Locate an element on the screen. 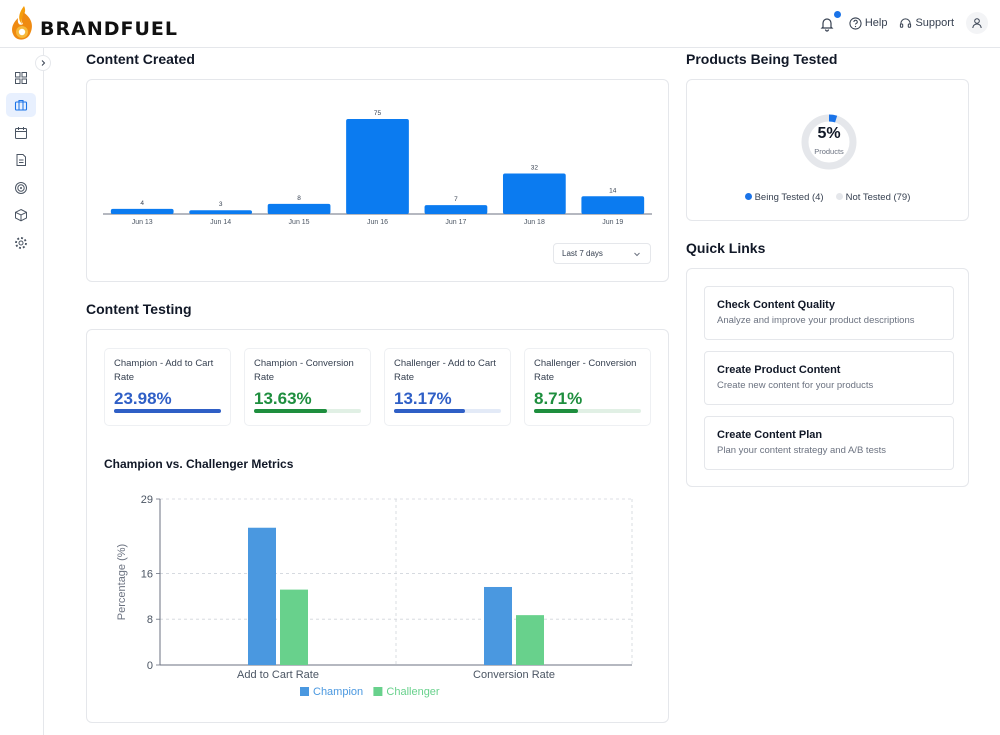  sidebar-item-products is located at coordinates (21, 215).